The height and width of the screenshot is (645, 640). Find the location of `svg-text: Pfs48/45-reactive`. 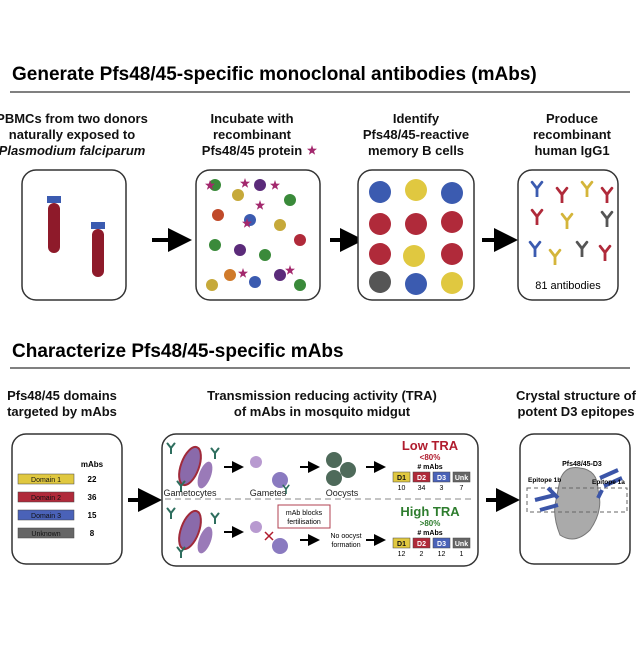

svg-text: Pfs48/45-reactive is located at coordinates (416, 134).